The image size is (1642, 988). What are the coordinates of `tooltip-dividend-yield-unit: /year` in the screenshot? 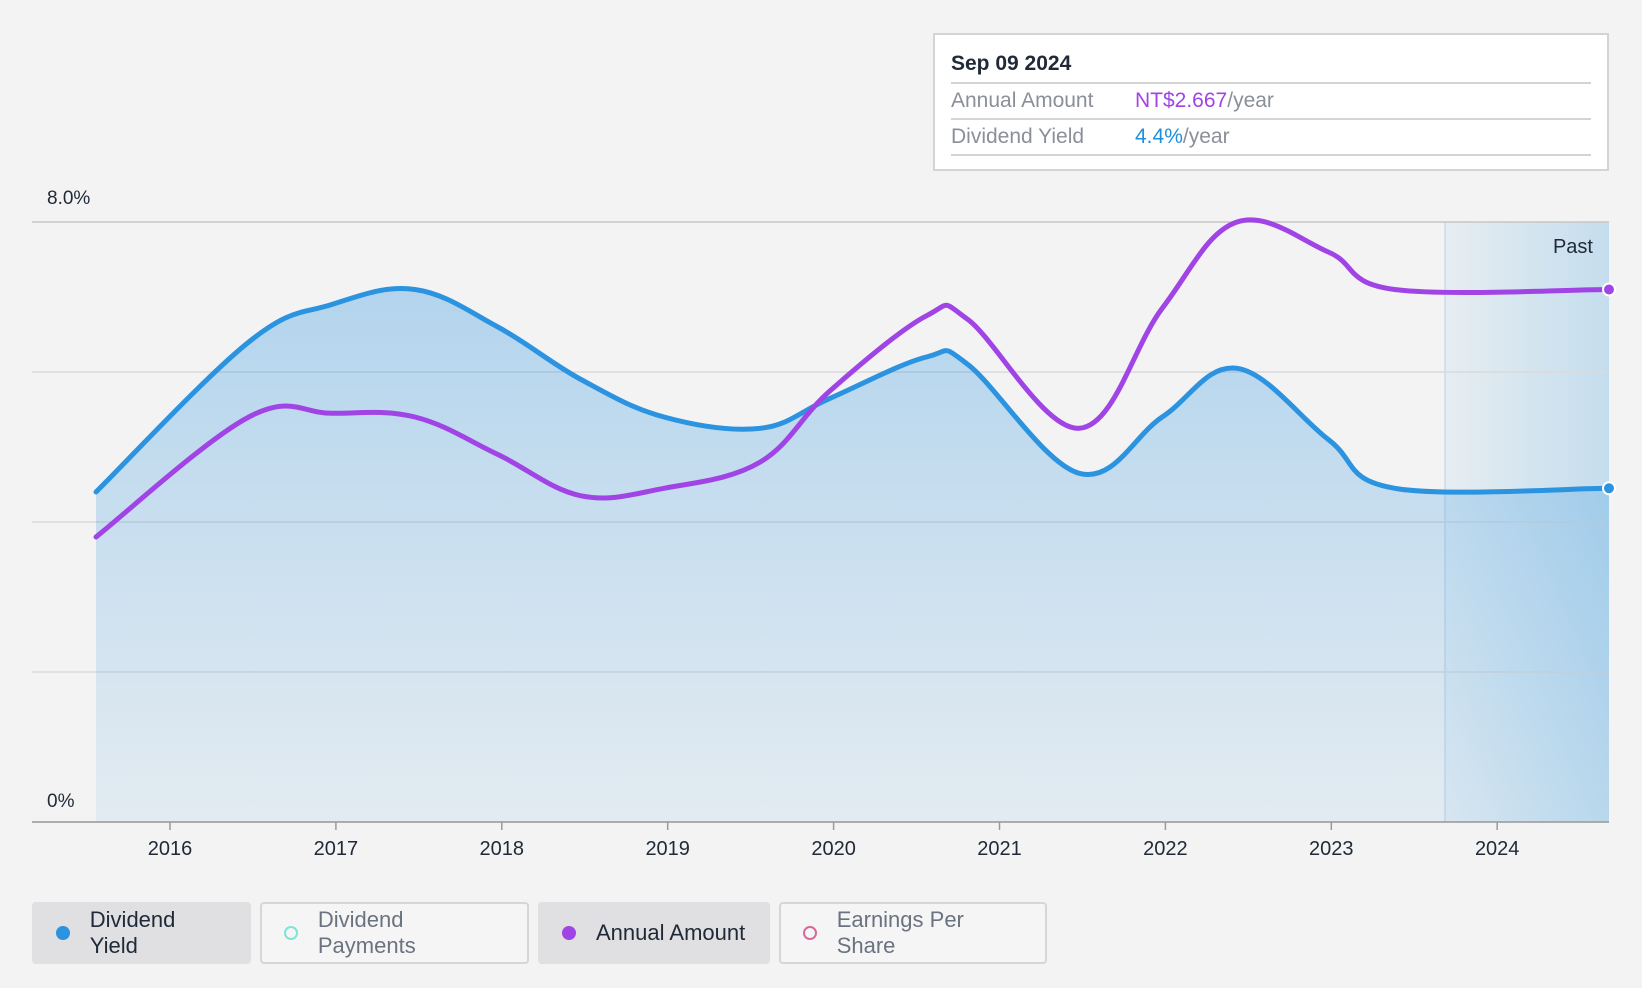 It's located at (1206, 136).